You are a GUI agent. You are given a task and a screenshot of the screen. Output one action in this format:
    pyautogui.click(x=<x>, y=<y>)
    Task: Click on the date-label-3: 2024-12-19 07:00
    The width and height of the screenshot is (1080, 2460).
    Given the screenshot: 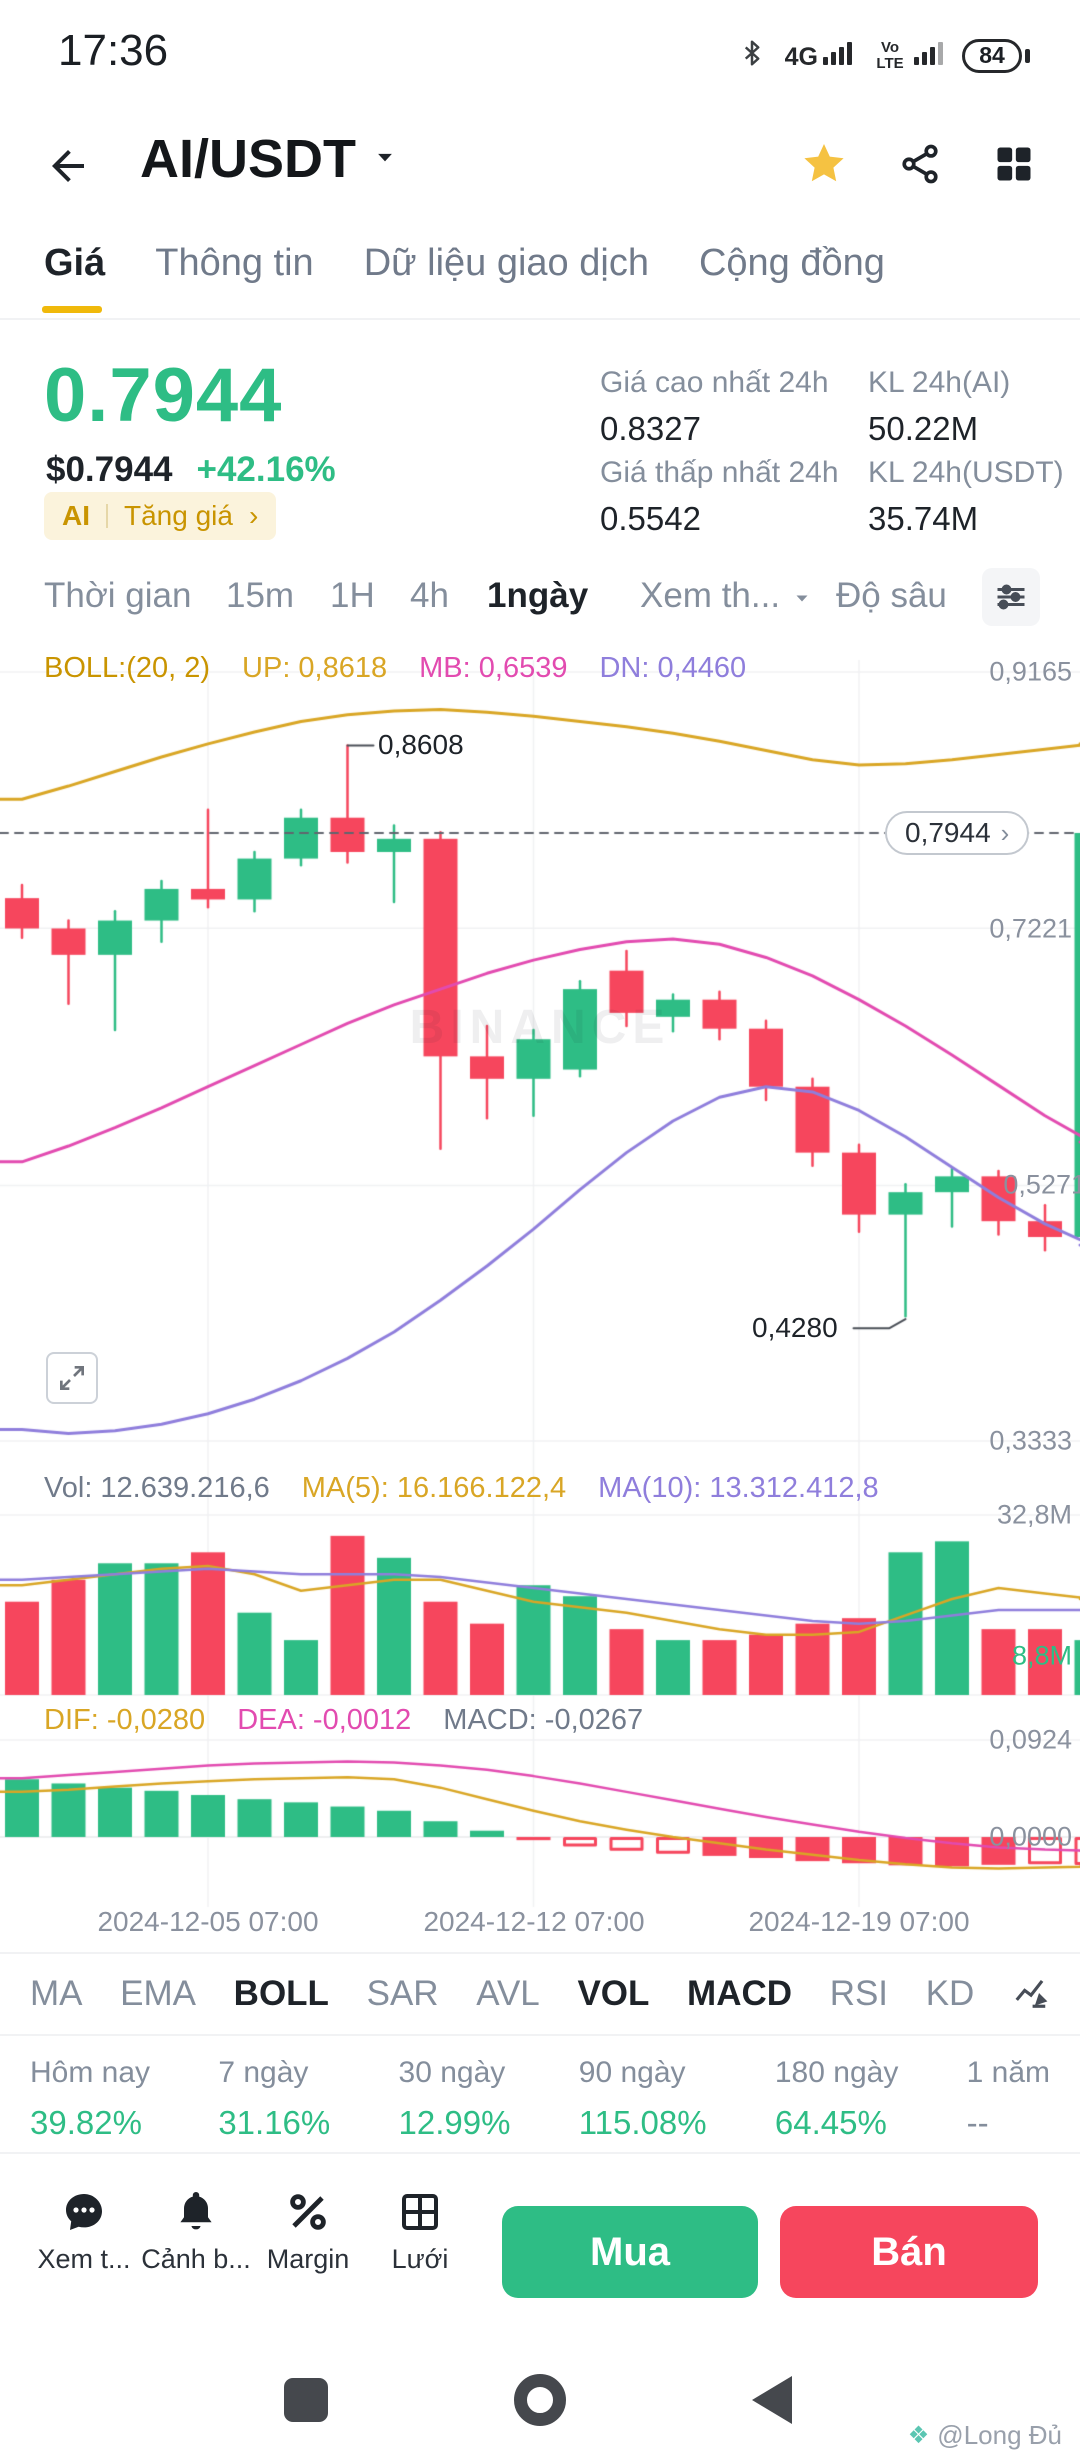 What is the action you would take?
    pyautogui.click(x=859, y=1921)
    